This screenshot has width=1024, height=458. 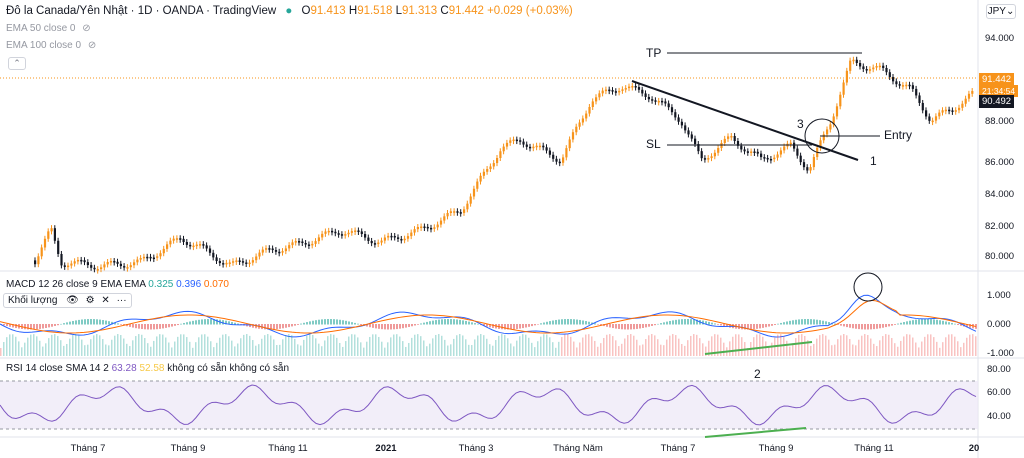 What do you see at coordinates (88, 448) in the screenshot?
I see `time-tick: Tháng 7` at bounding box center [88, 448].